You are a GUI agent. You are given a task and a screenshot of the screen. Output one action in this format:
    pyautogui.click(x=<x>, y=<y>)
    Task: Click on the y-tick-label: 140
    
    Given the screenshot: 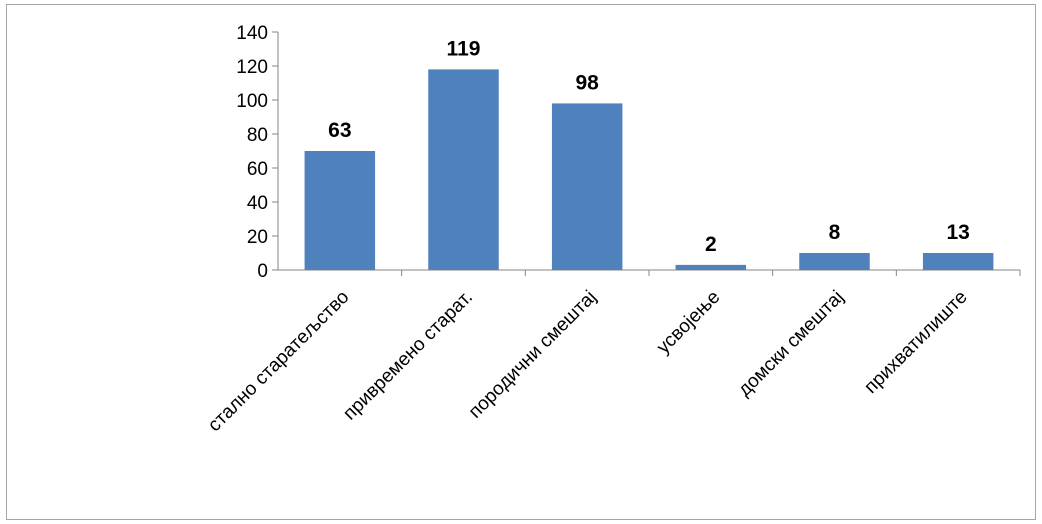 What is the action you would take?
    pyautogui.click(x=252, y=33)
    